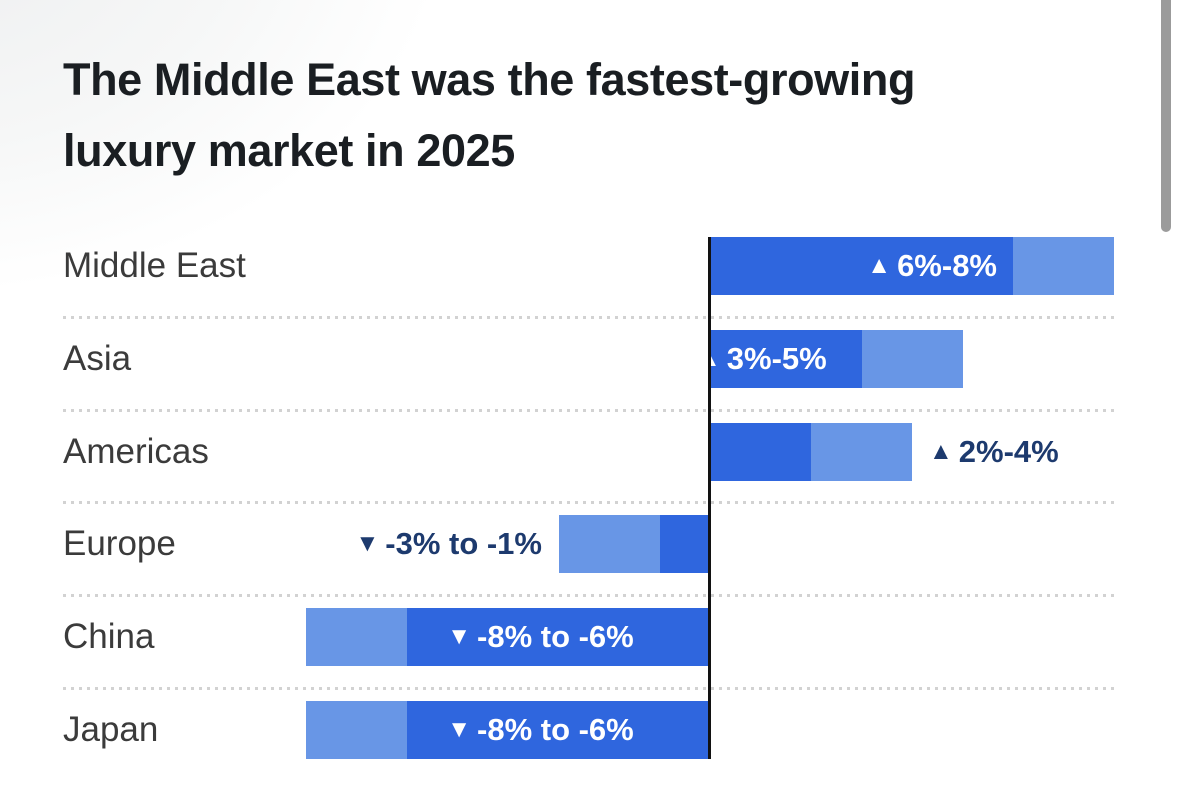 This screenshot has height=812, width=1179. Describe the element at coordinates (136, 451) in the screenshot. I see `category-label-americas: Americas` at that location.